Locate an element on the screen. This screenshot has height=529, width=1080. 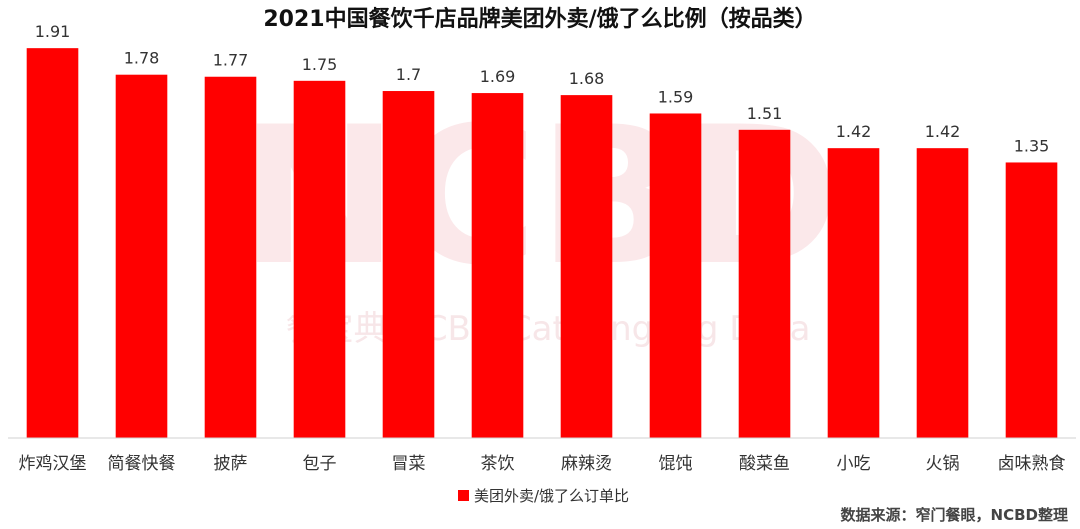
category-tick-label: 茶饮 is located at coordinates (498, 464).